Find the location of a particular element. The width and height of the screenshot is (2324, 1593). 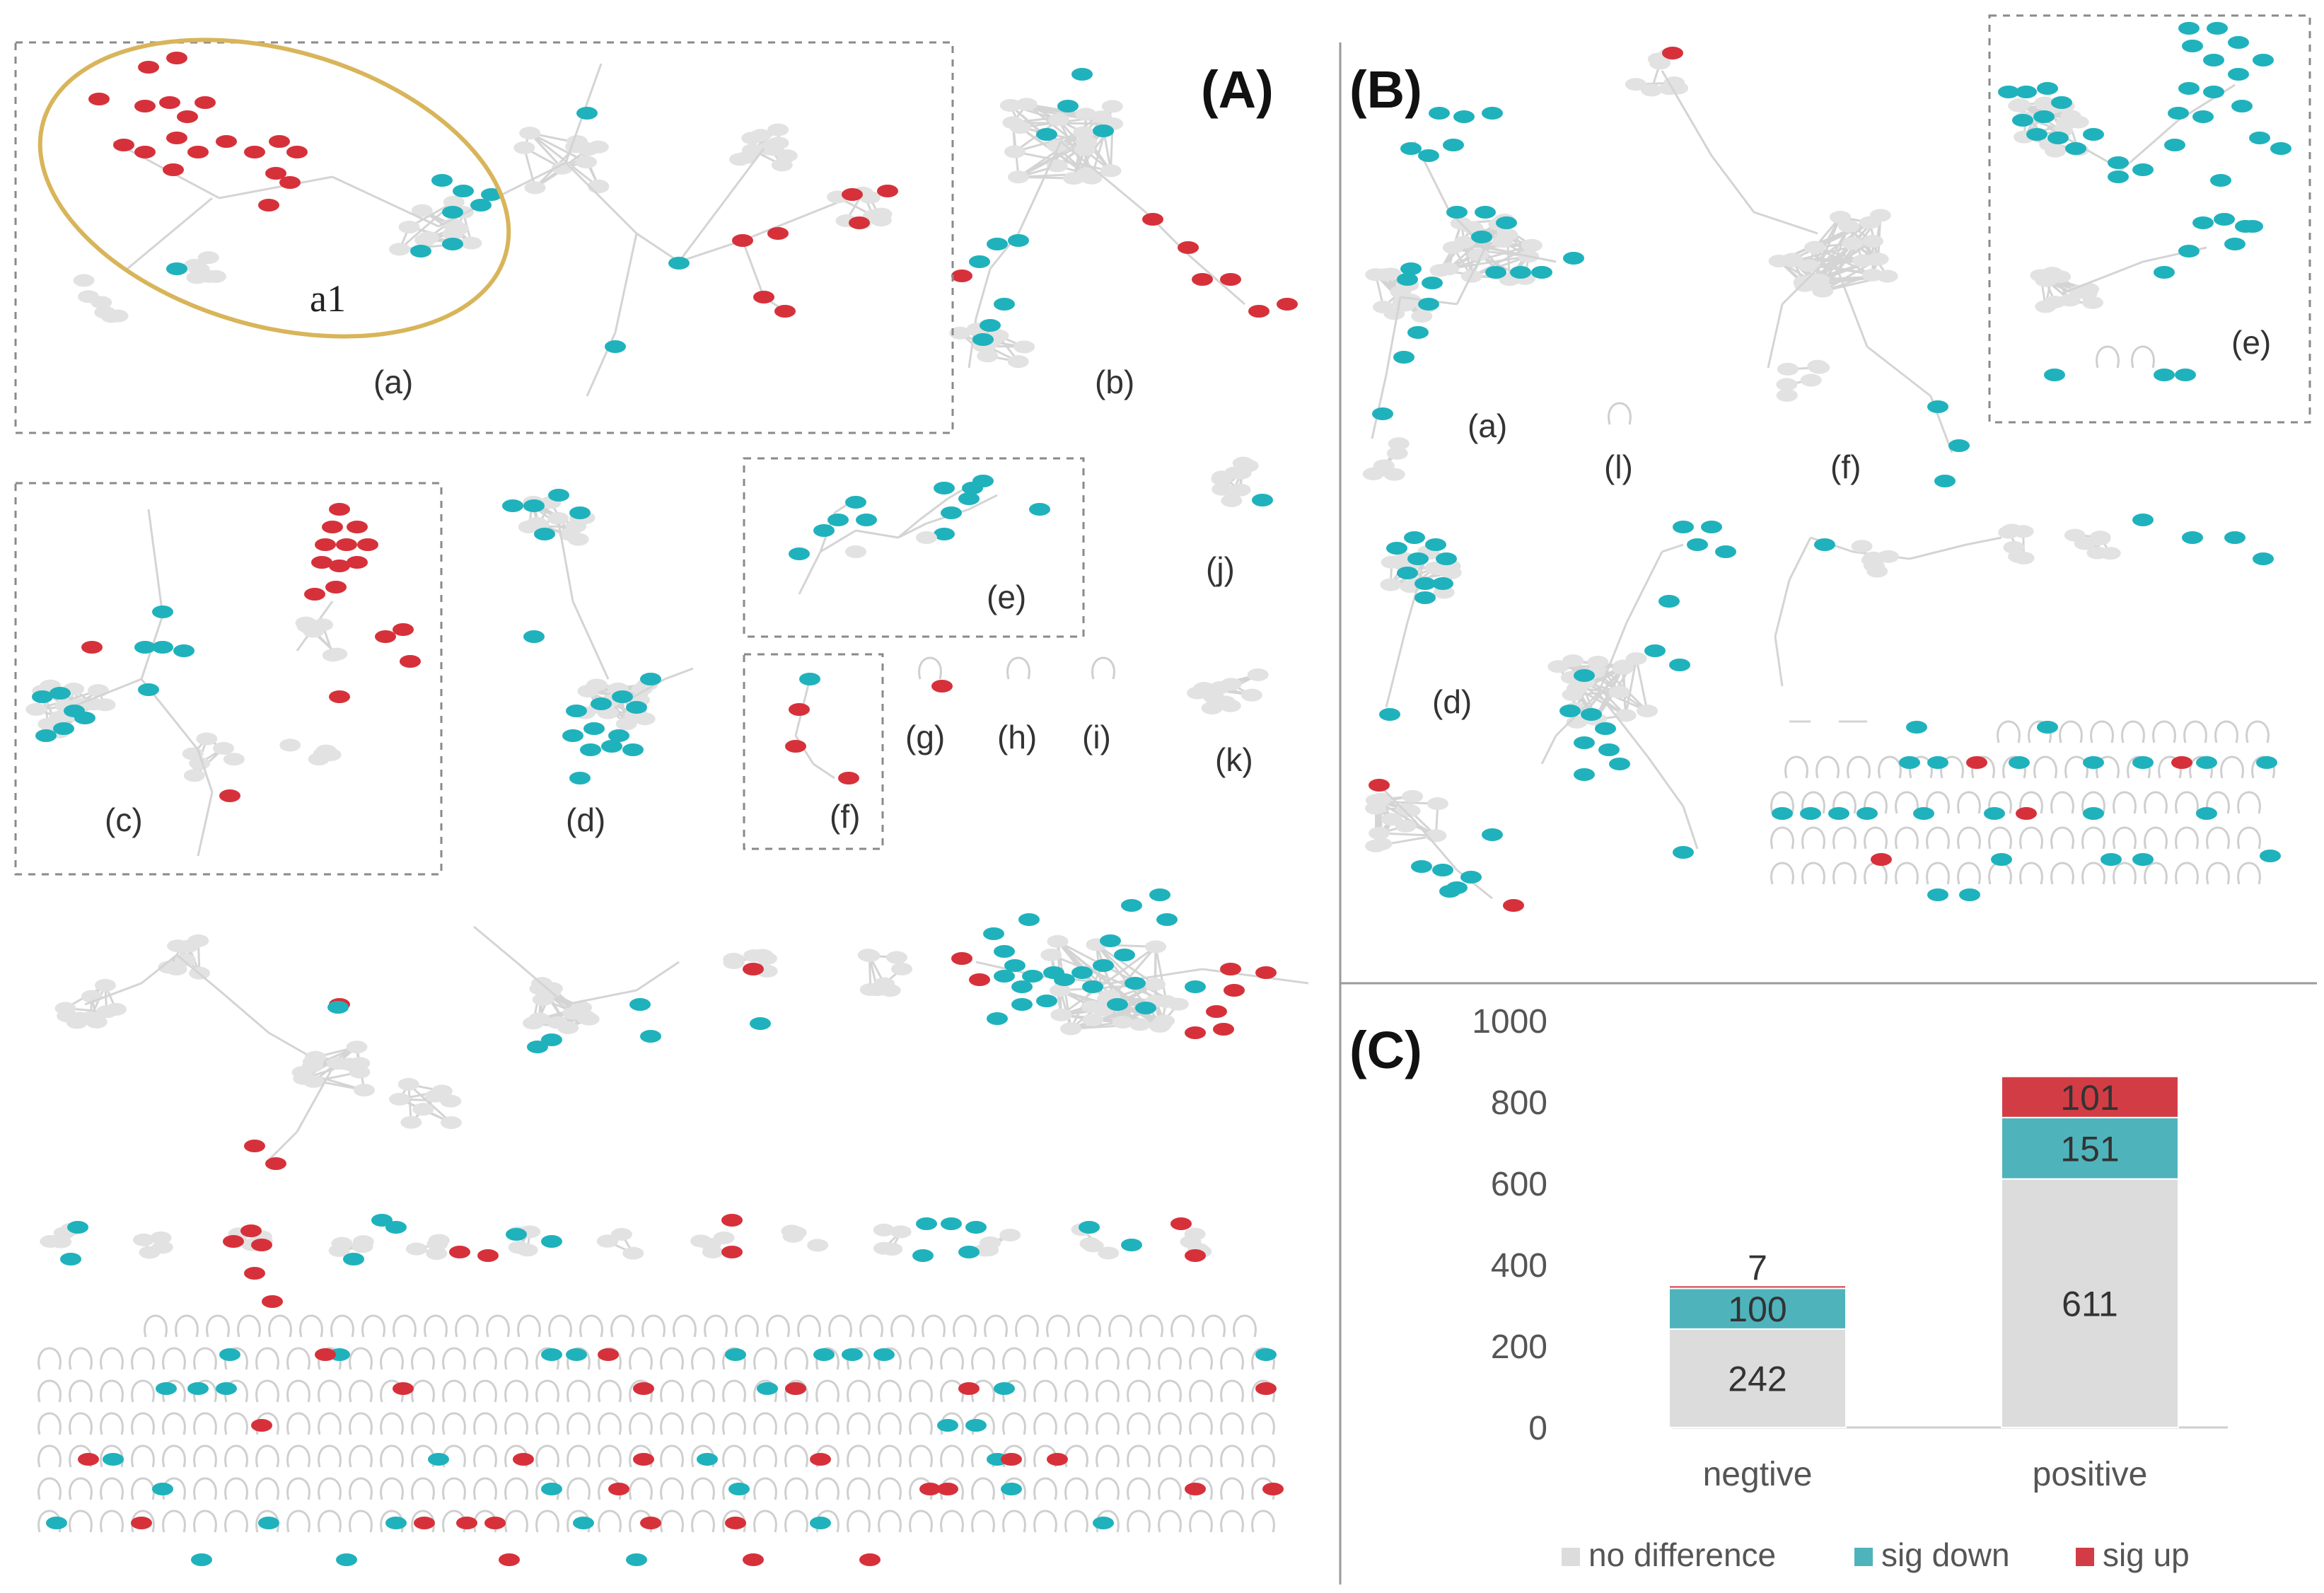

bar-segment is located at coordinates (2090, 1303).